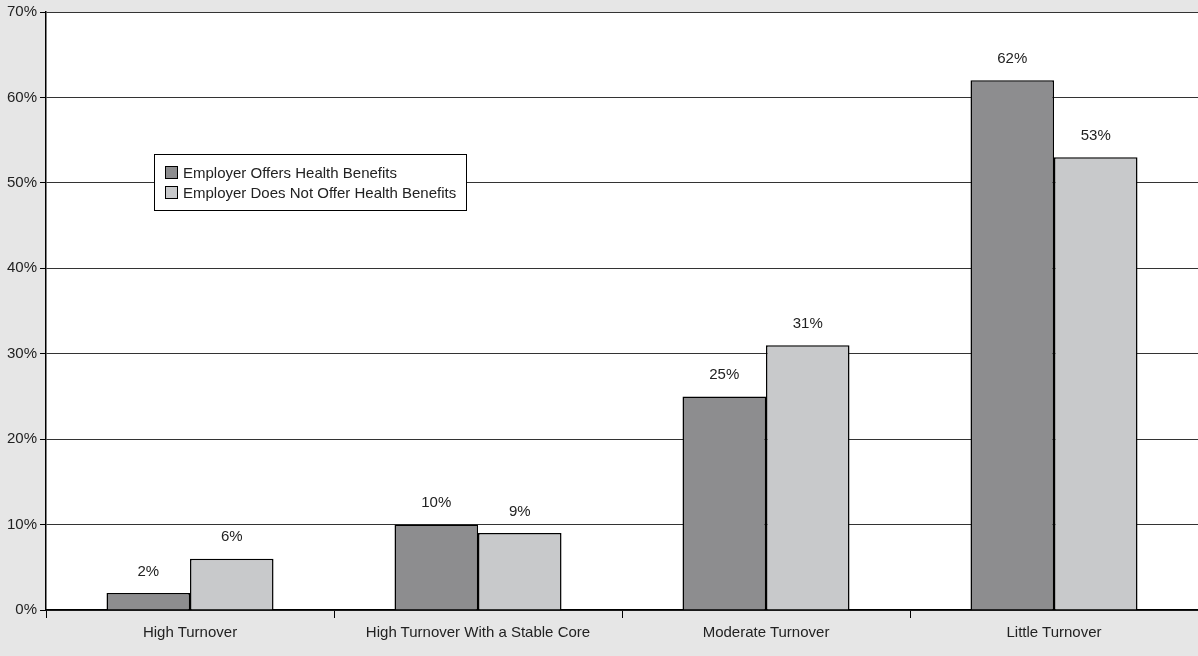 The height and width of the screenshot is (656, 1198). Describe the element at coordinates (766, 632) in the screenshot. I see `x-tick-label: Moderate Turnover` at that location.